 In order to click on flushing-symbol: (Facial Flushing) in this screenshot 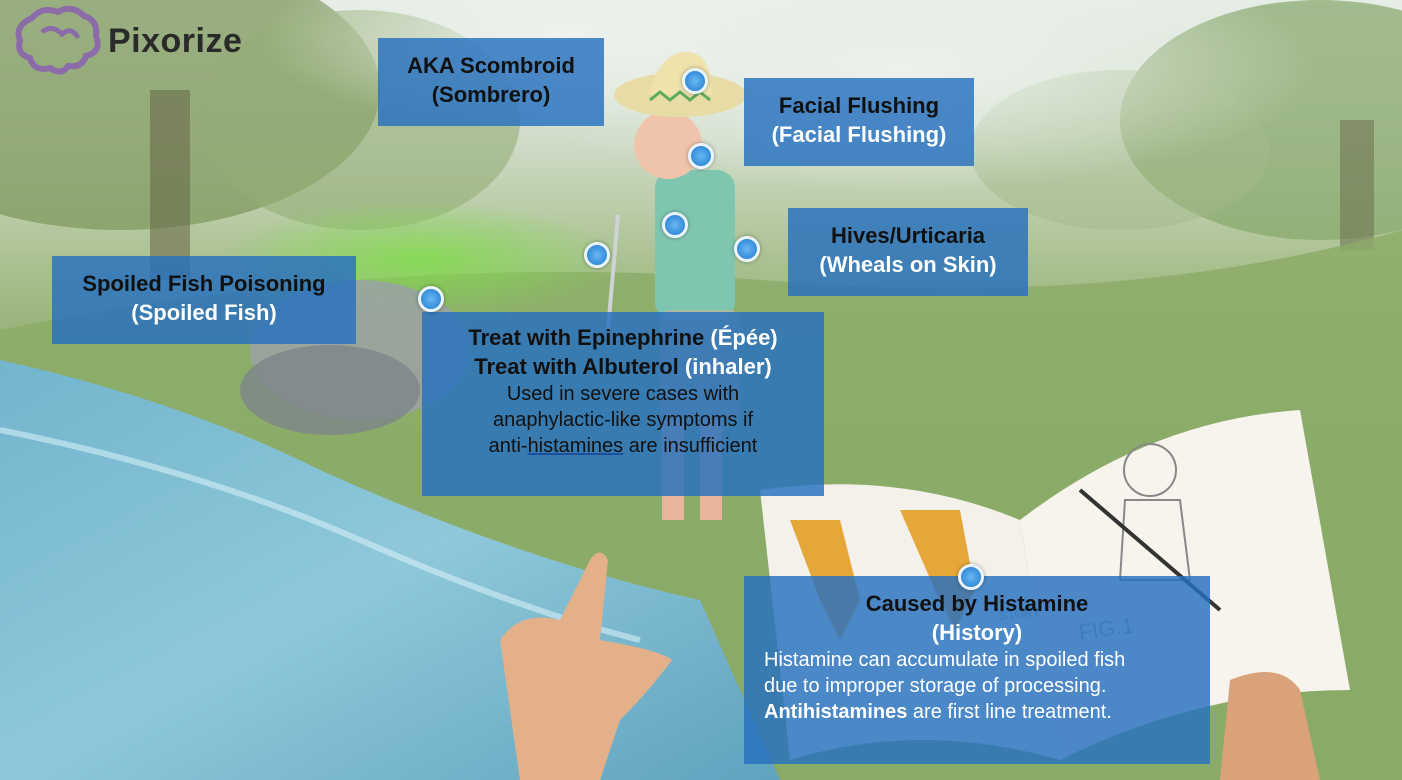, I will do `click(859, 134)`.